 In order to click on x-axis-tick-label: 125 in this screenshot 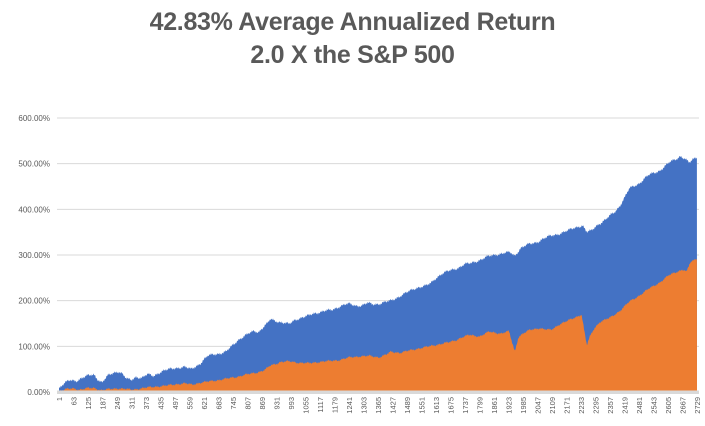, I will do `click(88, 403)`.